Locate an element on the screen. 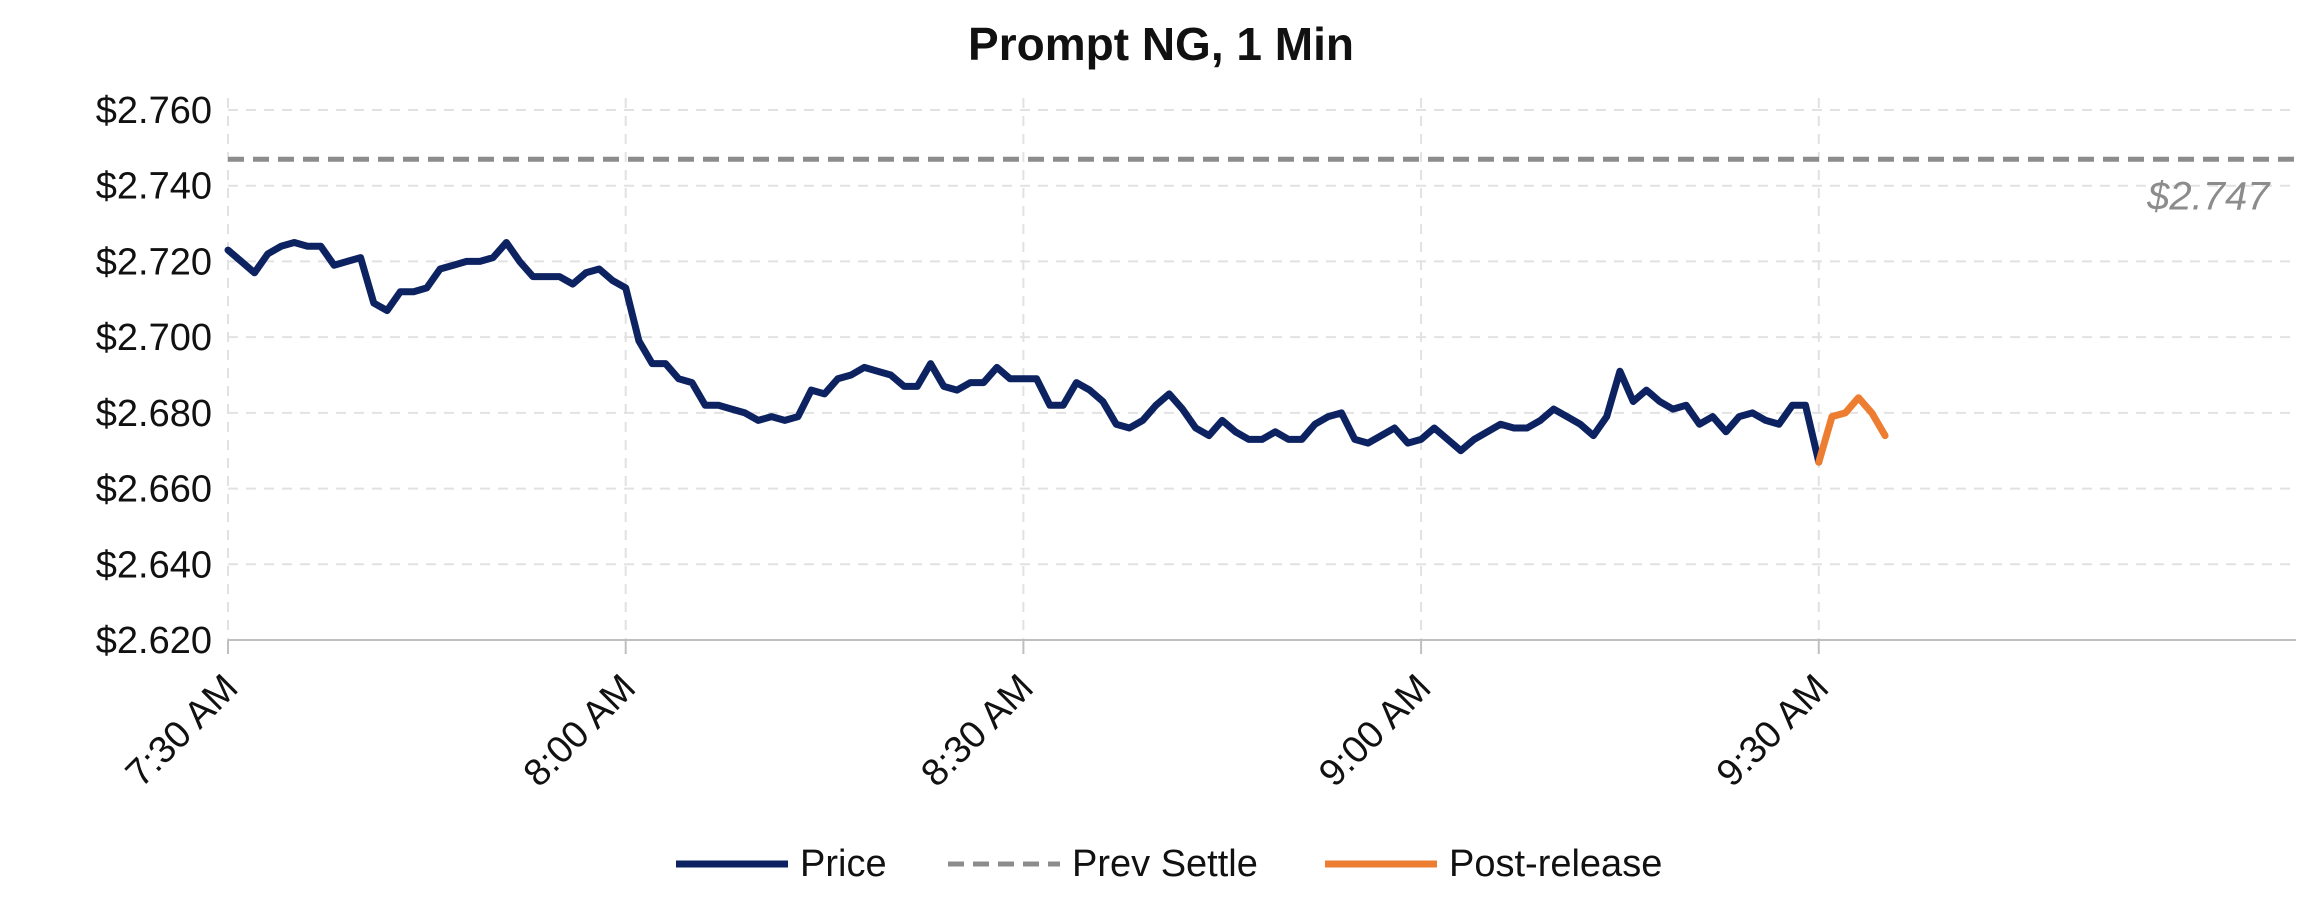 The width and height of the screenshot is (2322, 902). legend-post-release: Post-release is located at coordinates (1493, 864).